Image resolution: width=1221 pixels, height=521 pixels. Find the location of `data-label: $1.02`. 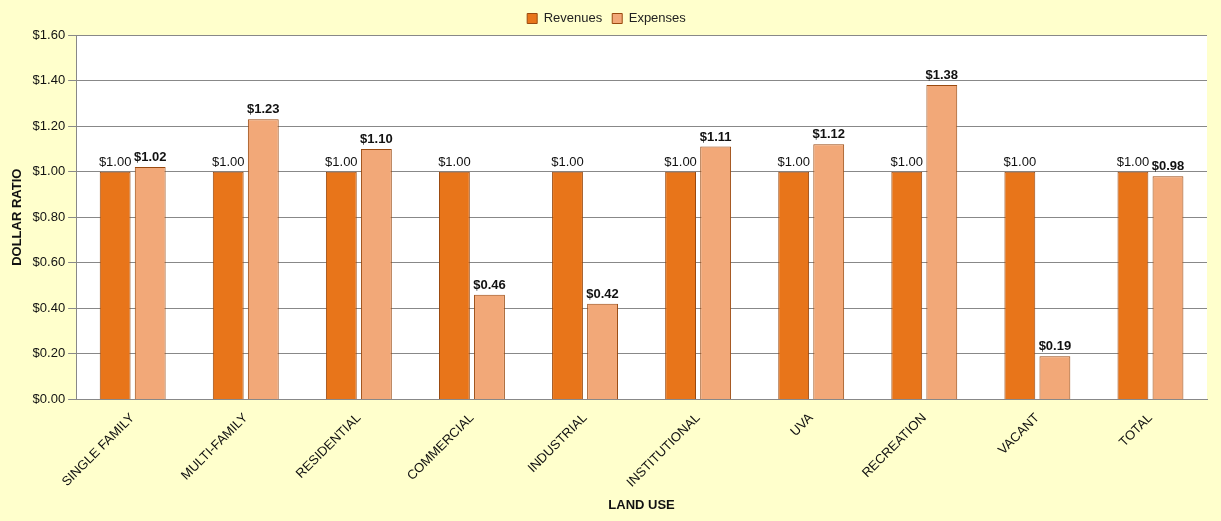

data-label: $1.02 is located at coordinates (150, 157).